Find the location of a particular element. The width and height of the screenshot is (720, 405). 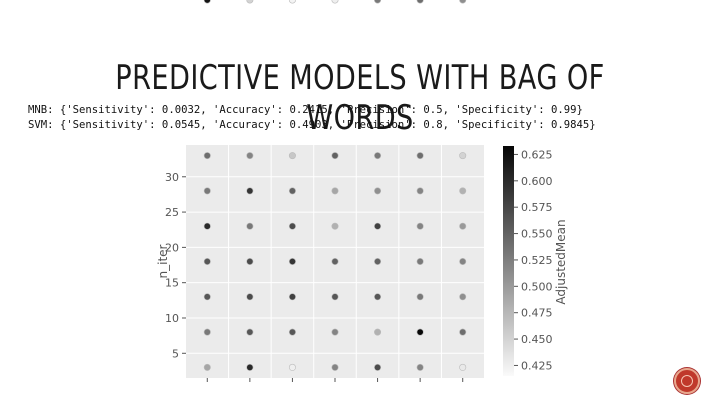

y-tick-label: 25 is located at coordinates (172, 212).